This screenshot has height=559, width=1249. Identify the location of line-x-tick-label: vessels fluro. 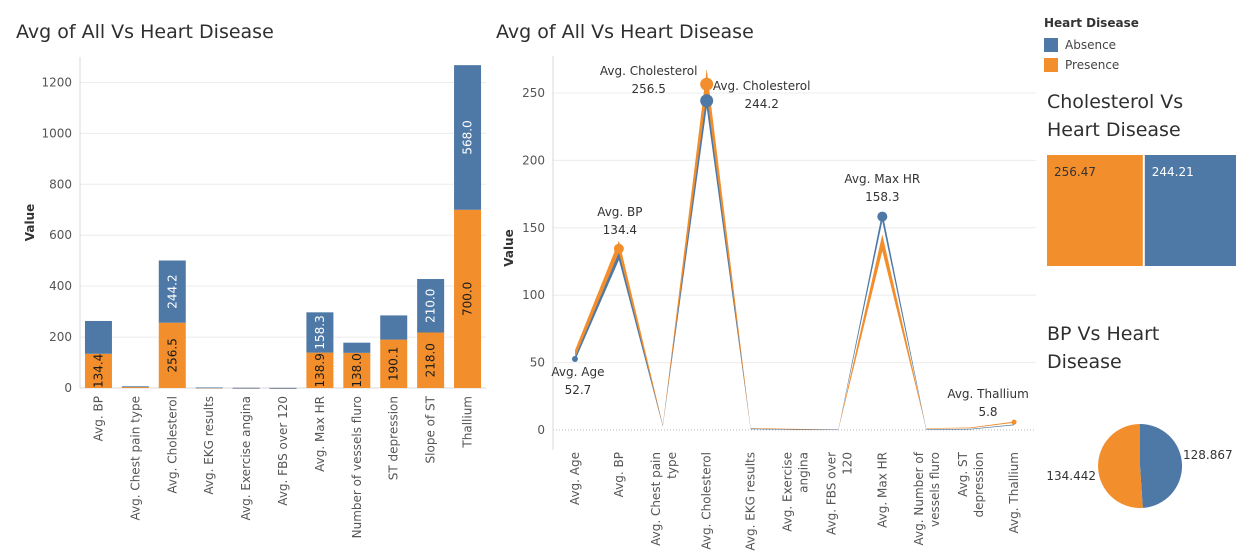
(935, 489).